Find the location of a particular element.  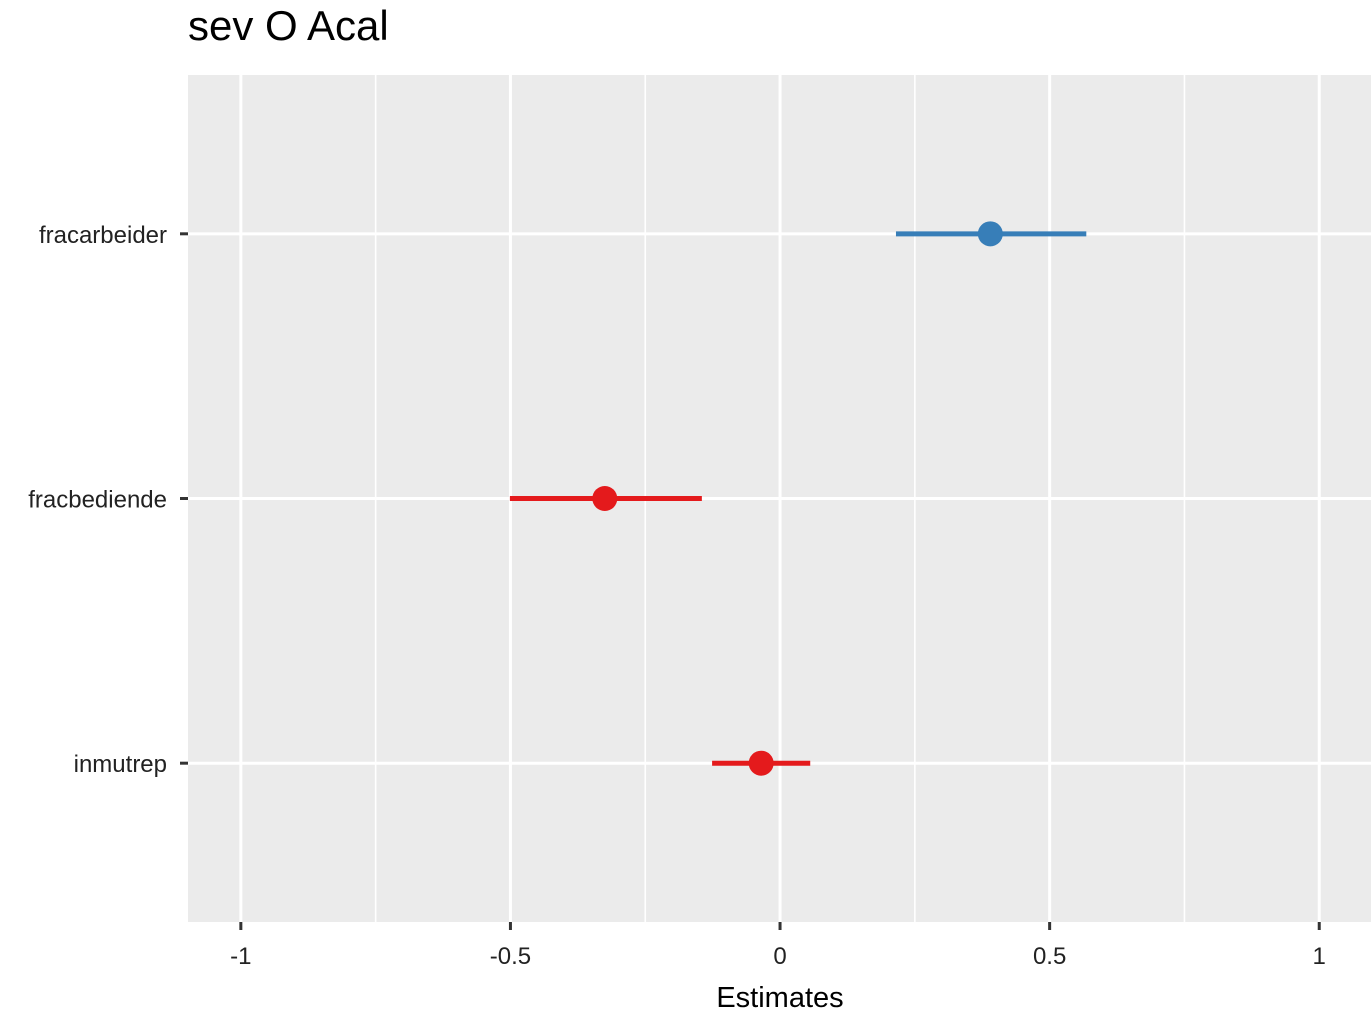

x-tick-label: 0.5 is located at coordinates (1049, 956).